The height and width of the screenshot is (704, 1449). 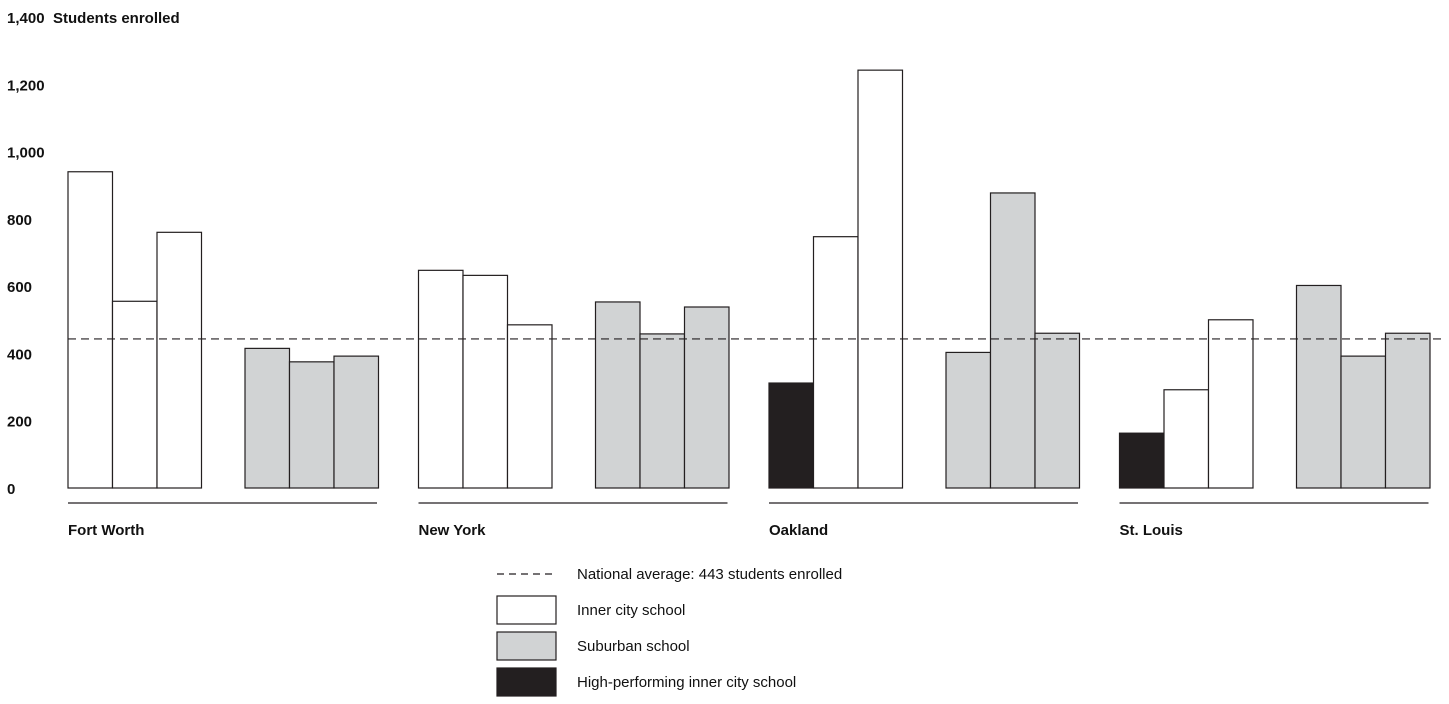 I want to click on legend-swatch-high, so click(x=526, y=682).